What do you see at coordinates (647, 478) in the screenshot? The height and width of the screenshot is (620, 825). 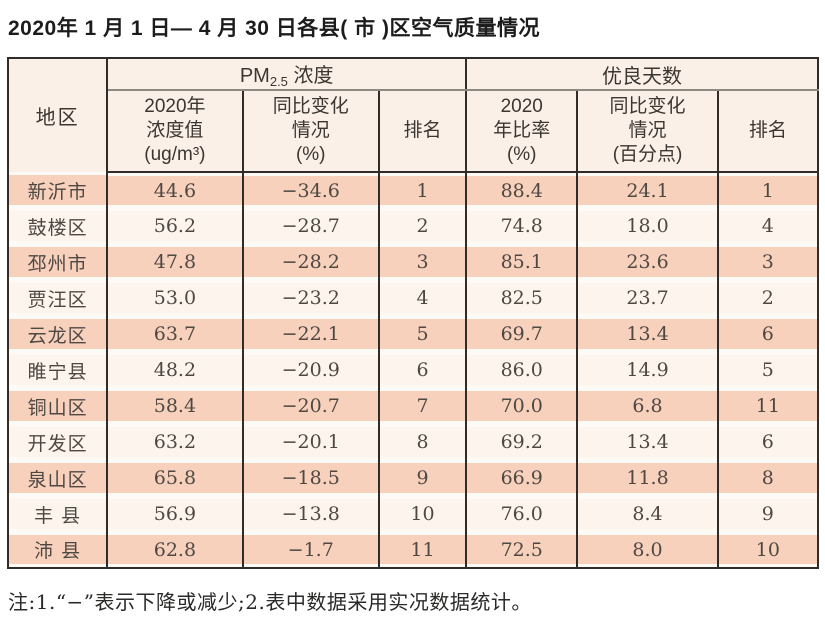 I see `days-change-cell: 11.8` at bounding box center [647, 478].